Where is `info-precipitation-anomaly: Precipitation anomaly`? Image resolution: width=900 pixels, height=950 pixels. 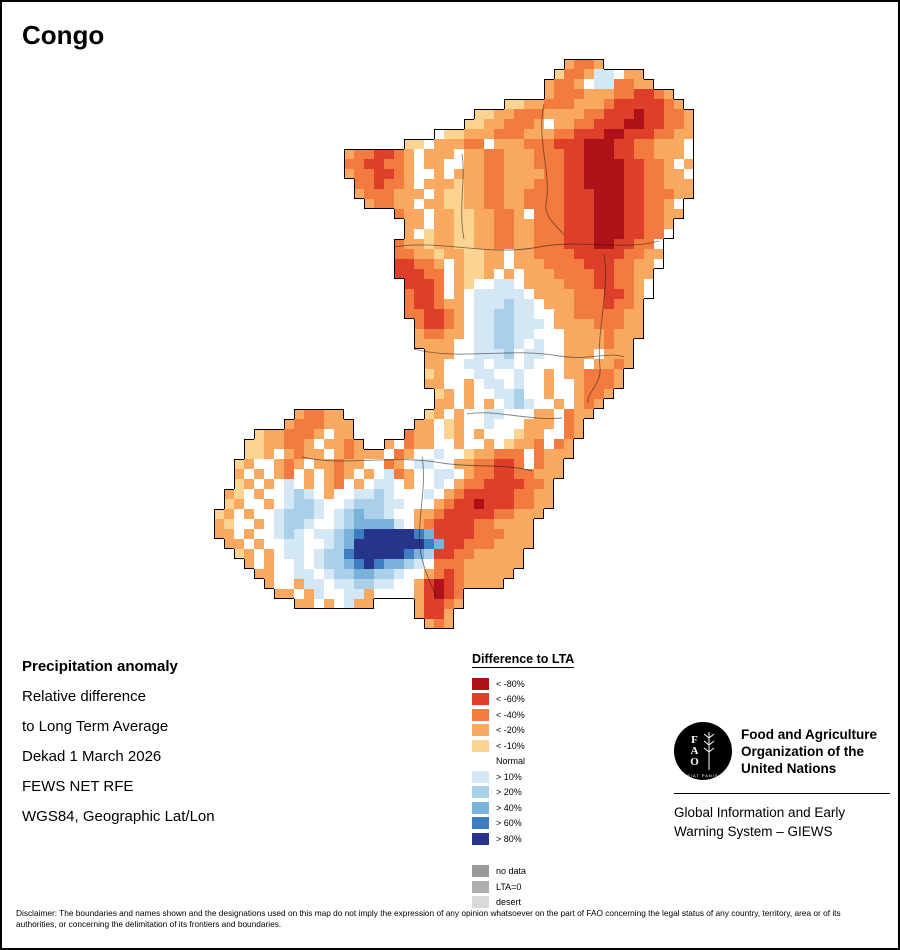 info-precipitation-anomaly: Precipitation anomaly is located at coordinates (100, 666).